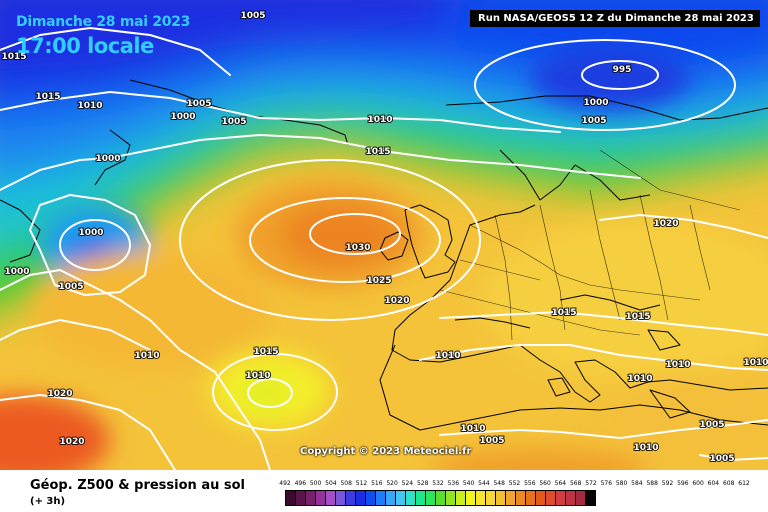  What do you see at coordinates (468, 483) in the screenshot?
I see `scale-value: 540` at bounding box center [468, 483].